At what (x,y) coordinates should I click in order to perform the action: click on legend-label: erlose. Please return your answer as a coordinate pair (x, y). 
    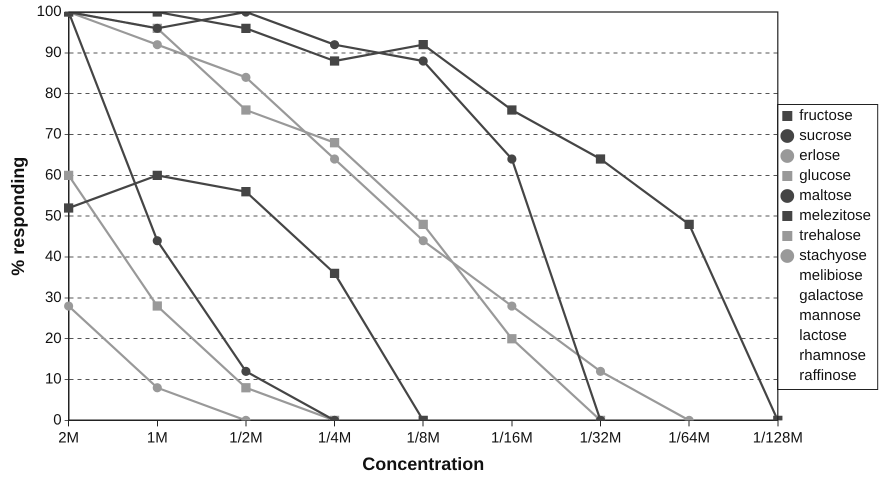
    Looking at the image, I should click on (819, 155).